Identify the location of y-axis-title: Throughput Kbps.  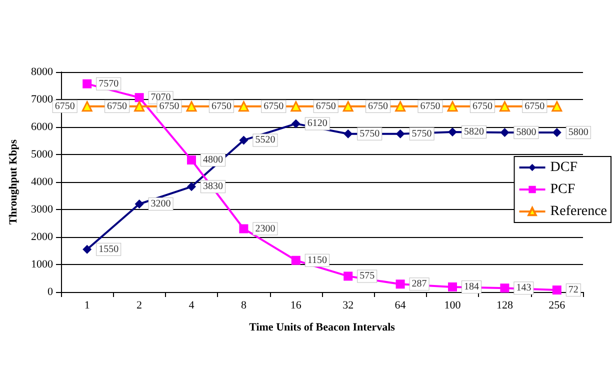
(14, 181).